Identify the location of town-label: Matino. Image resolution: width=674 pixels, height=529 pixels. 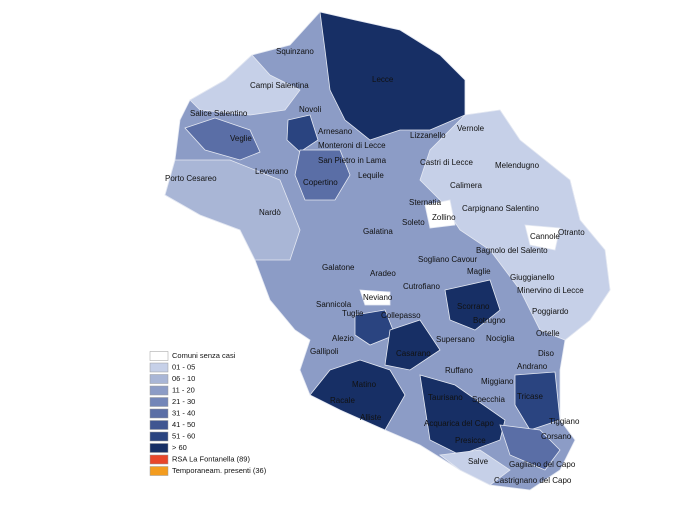
(364, 384).